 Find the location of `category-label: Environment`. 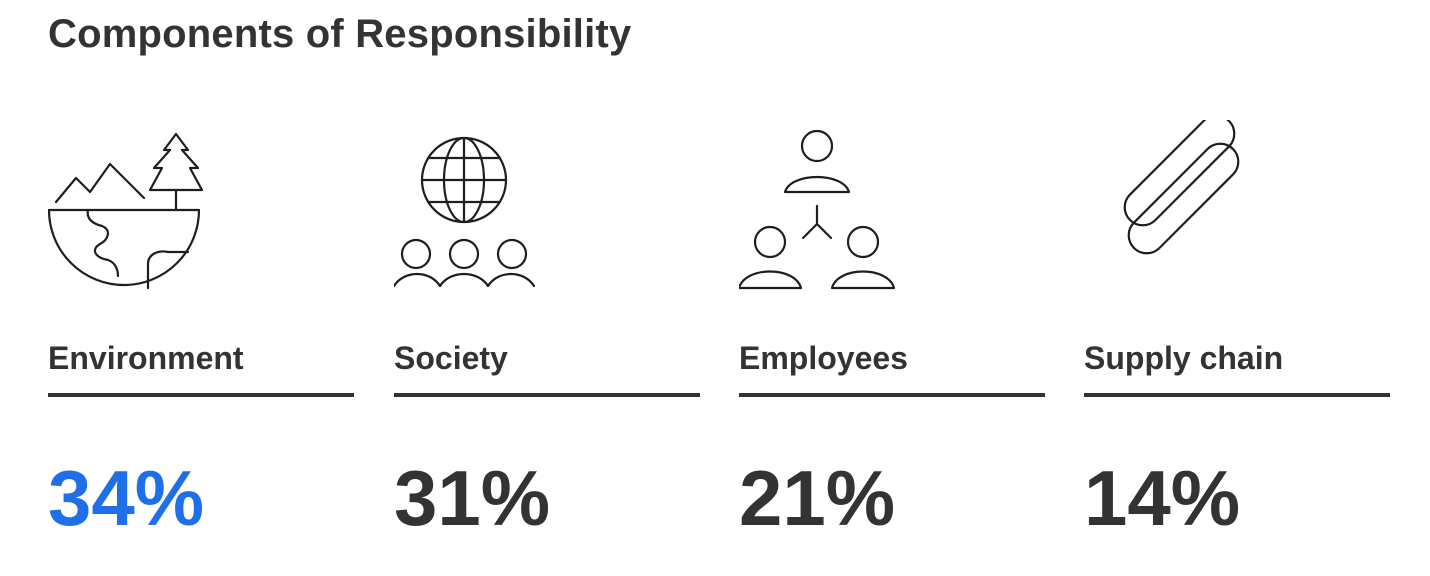

category-label: Environment is located at coordinates (146, 358).